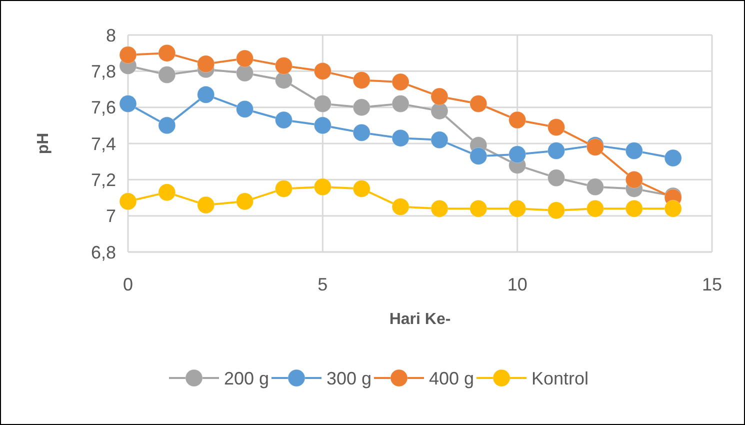  What do you see at coordinates (247, 378) in the screenshot?
I see `legend-label: 200 g` at bounding box center [247, 378].